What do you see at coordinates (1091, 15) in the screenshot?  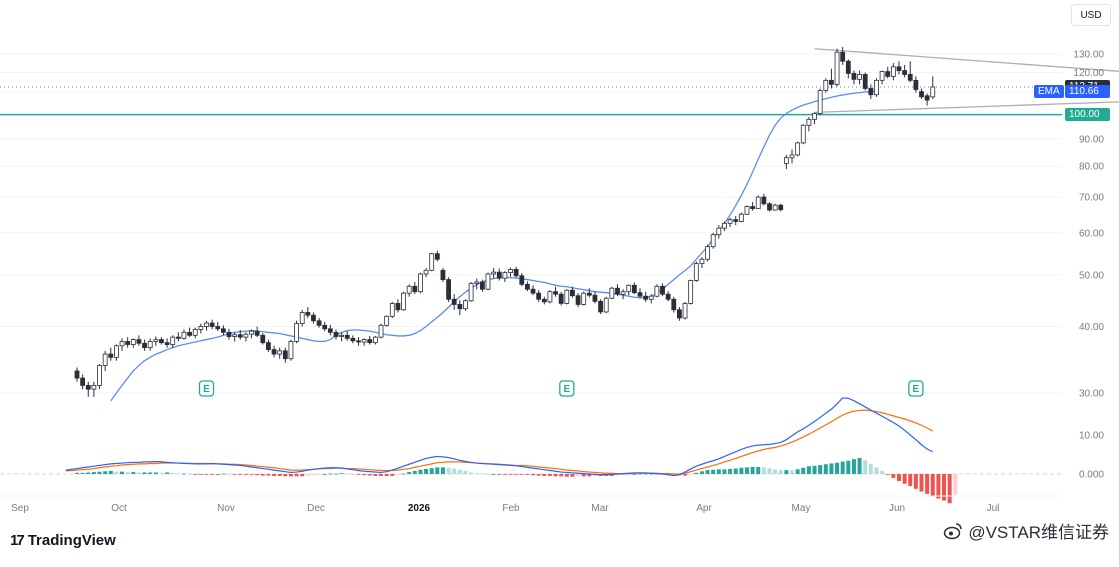 I see `currency-button: USD` at bounding box center [1091, 15].